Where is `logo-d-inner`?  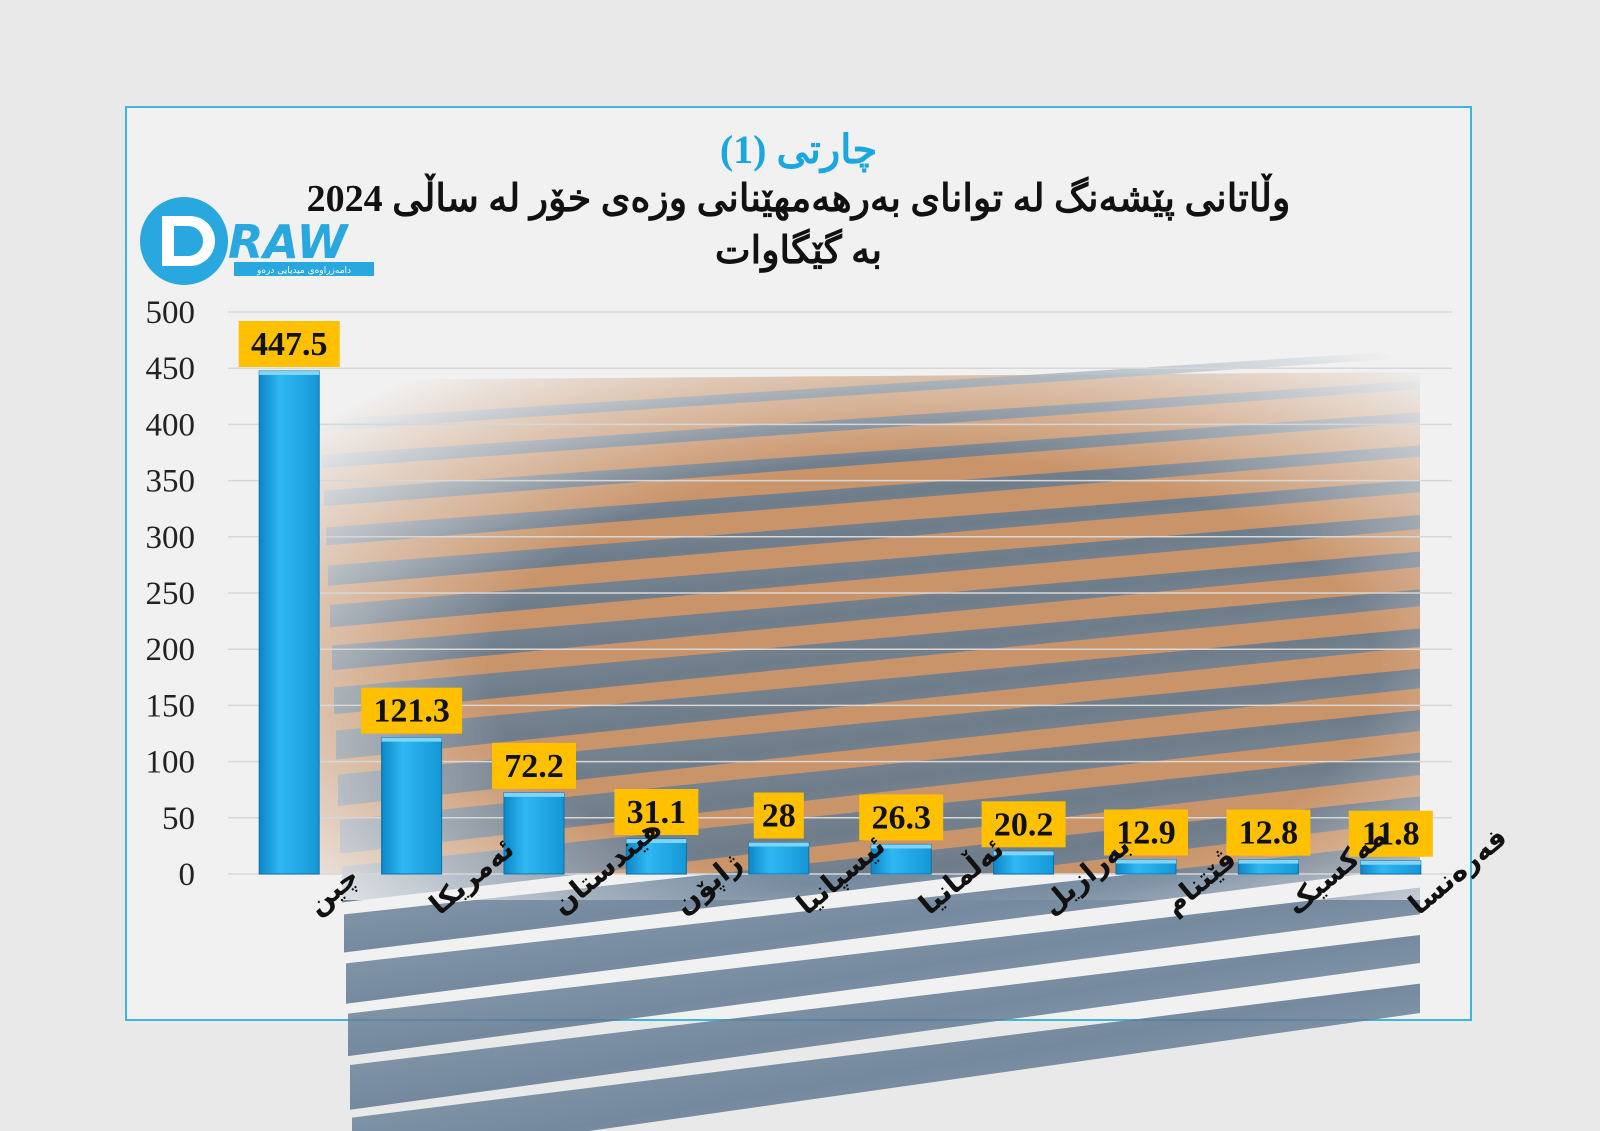
logo-d-inner is located at coordinates (188, 241).